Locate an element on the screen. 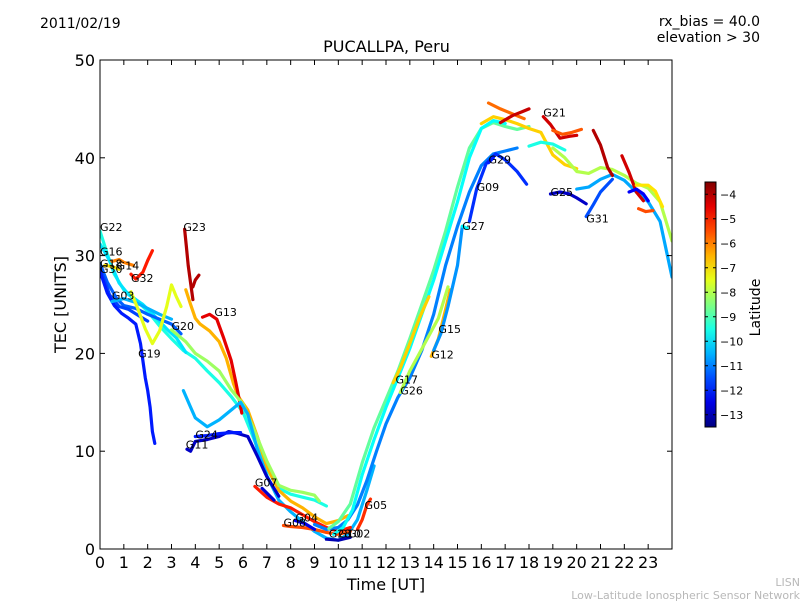  satellite-label-g04: G04 is located at coordinates (306, 518).